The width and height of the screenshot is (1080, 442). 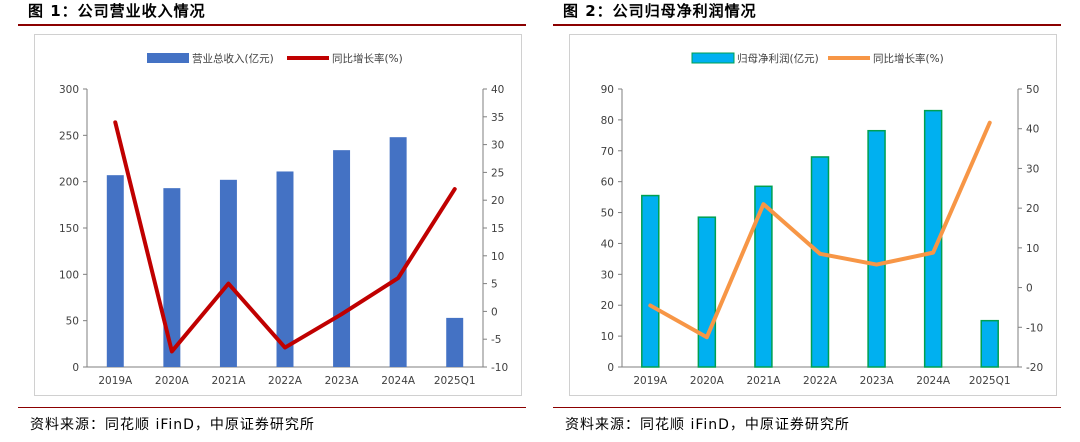 What do you see at coordinates (607, 90) in the screenshot?
I see `left-tick-label: 90` at bounding box center [607, 90].